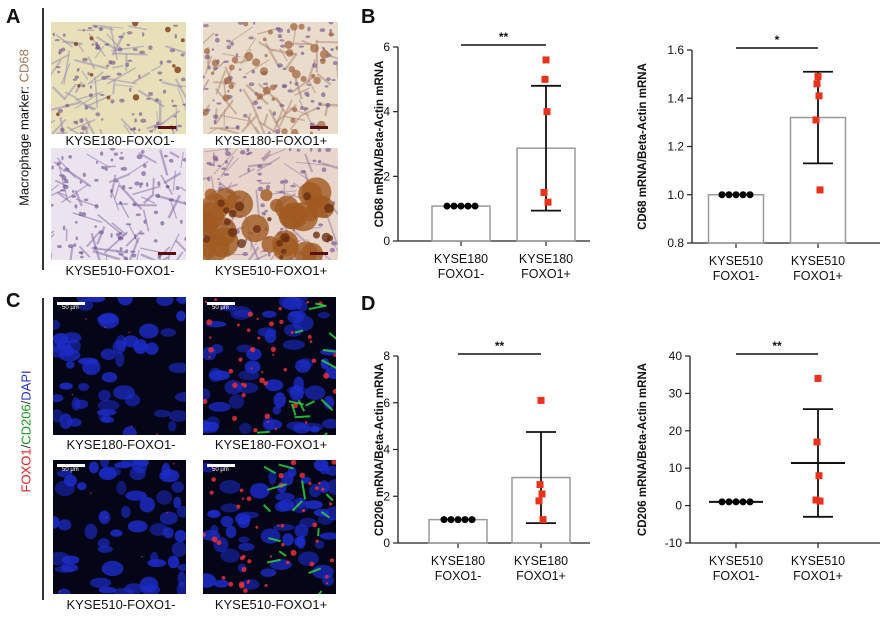 The height and width of the screenshot is (617, 885). I want to click on micro-image-kyse180-foxo1-neg, so click(118, 78).